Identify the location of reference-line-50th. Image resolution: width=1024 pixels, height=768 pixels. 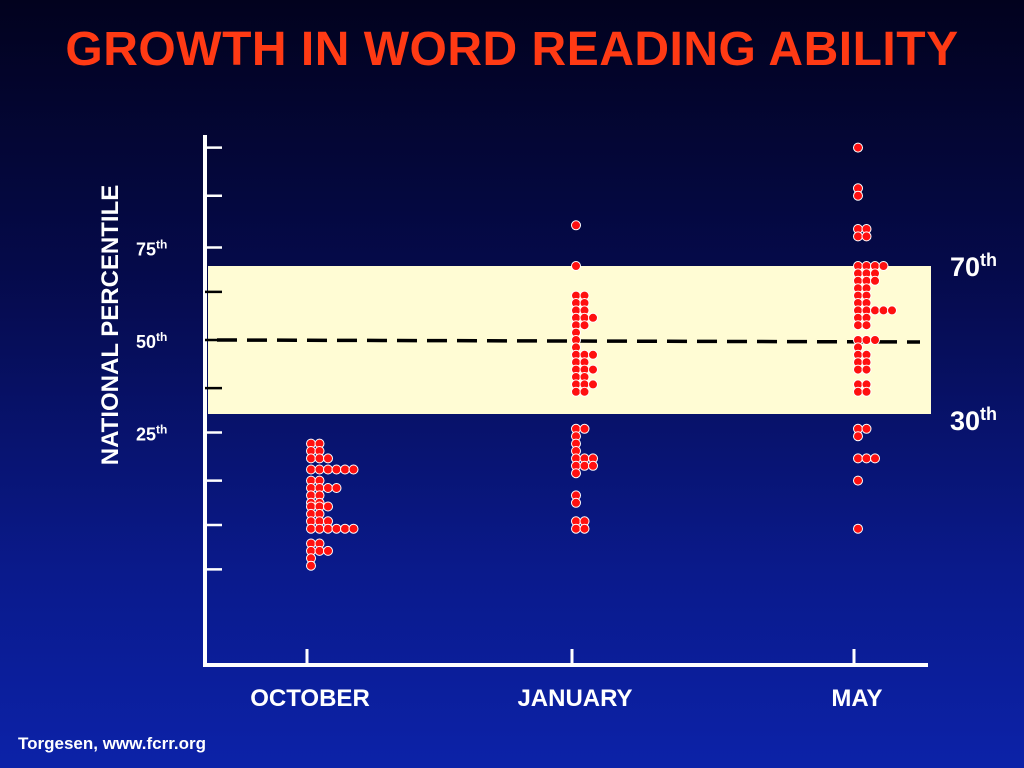
(568, 341).